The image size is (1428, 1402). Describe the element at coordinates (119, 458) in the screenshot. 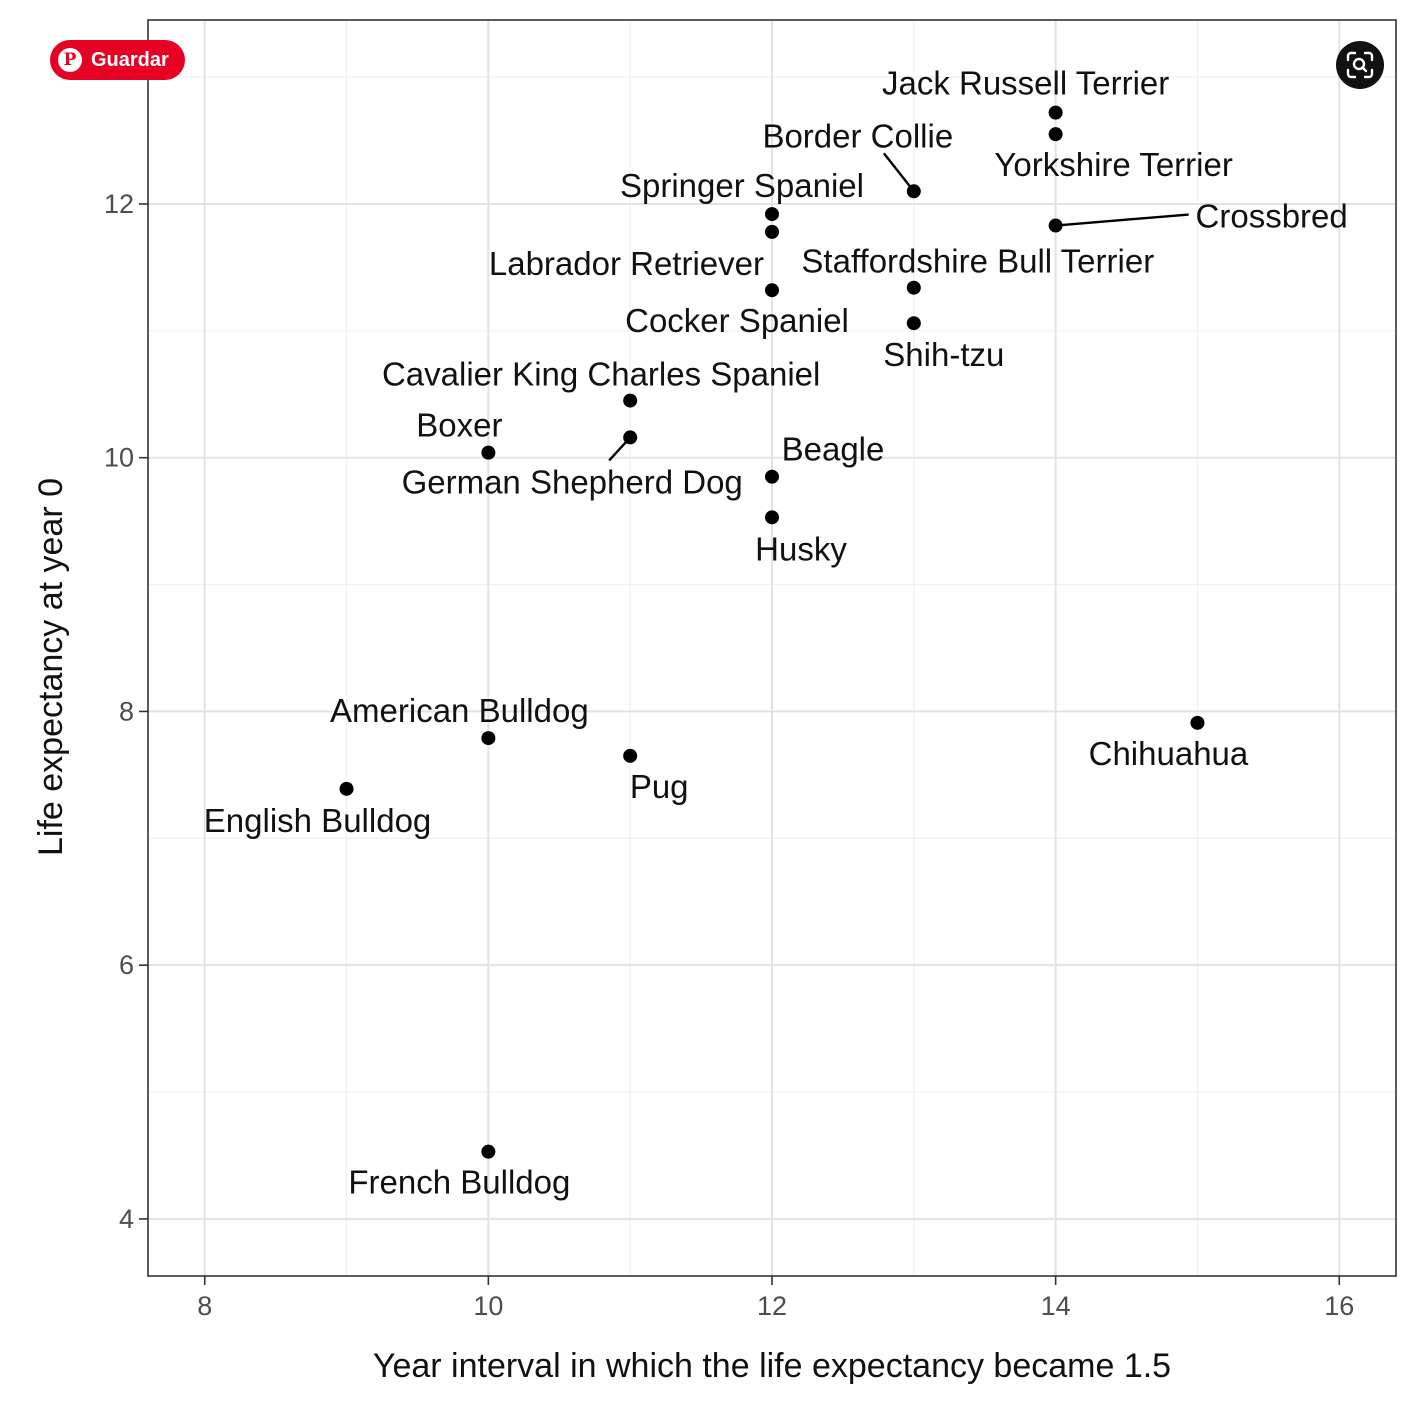

I see `y-tick-label: 10` at that location.